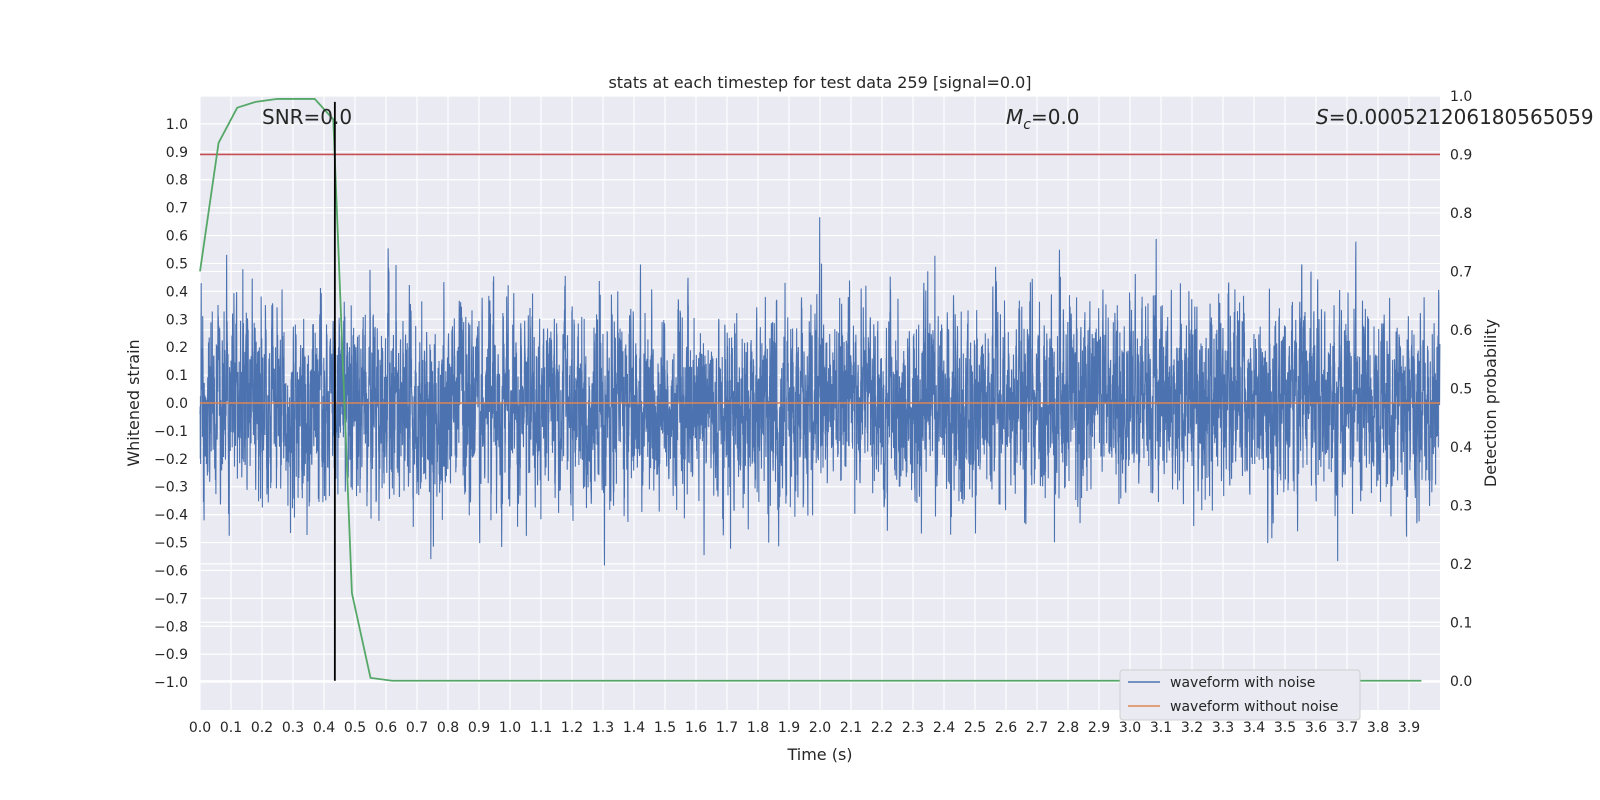  I want to click on x-tick-label: 1.1, so click(541, 728).